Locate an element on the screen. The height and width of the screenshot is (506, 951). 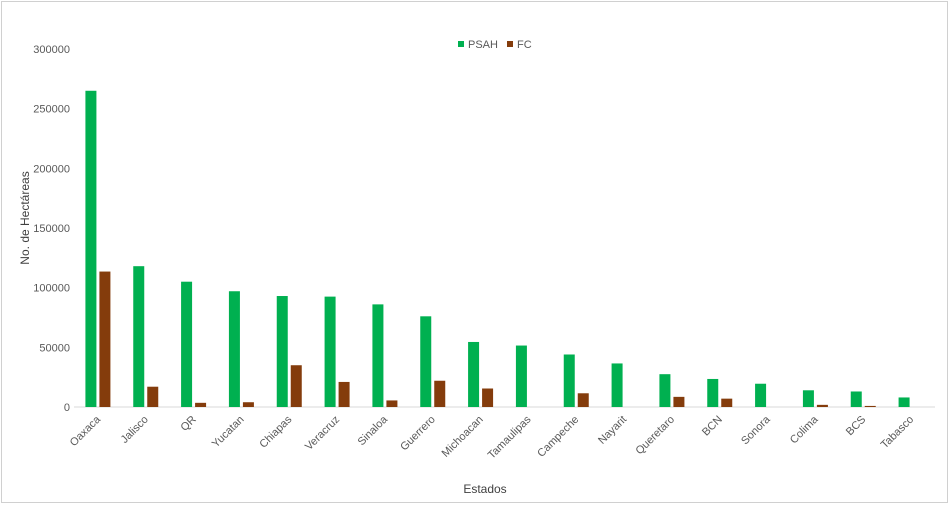
bar-fc-michoacan is located at coordinates (488, 397).